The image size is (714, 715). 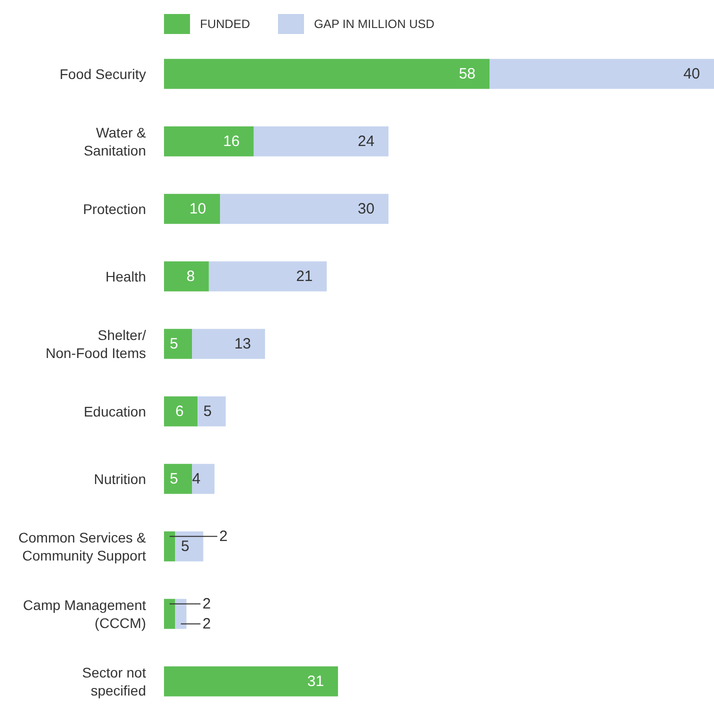 What do you see at coordinates (225, 24) in the screenshot?
I see `legend-label: FUNDED` at bounding box center [225, 24].